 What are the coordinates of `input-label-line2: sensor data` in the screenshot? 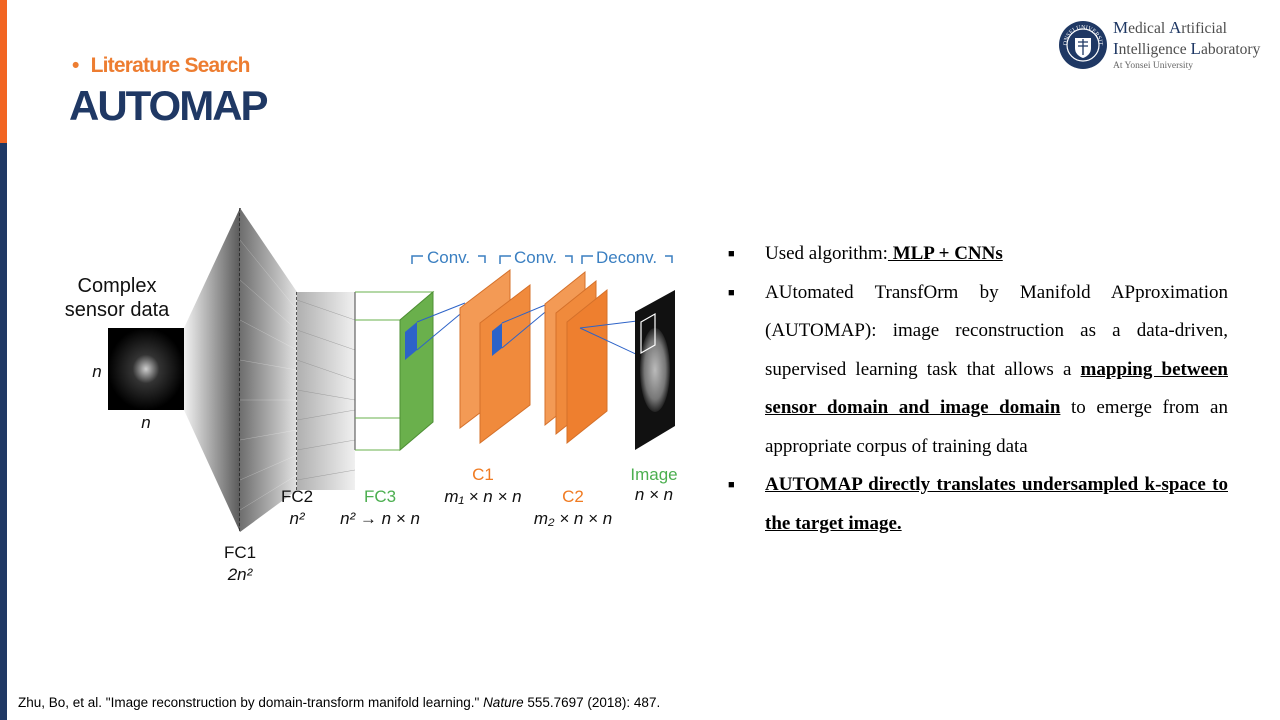 It's located at (117, 310).